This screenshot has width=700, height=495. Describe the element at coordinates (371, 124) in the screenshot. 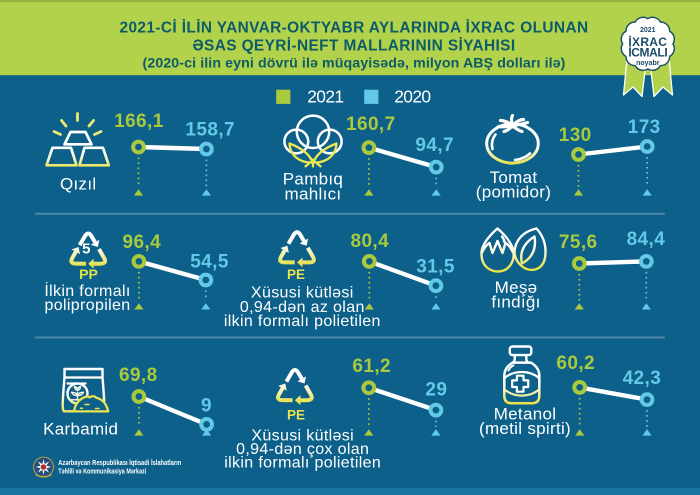

I see `svg-text: 160,7` at that location.